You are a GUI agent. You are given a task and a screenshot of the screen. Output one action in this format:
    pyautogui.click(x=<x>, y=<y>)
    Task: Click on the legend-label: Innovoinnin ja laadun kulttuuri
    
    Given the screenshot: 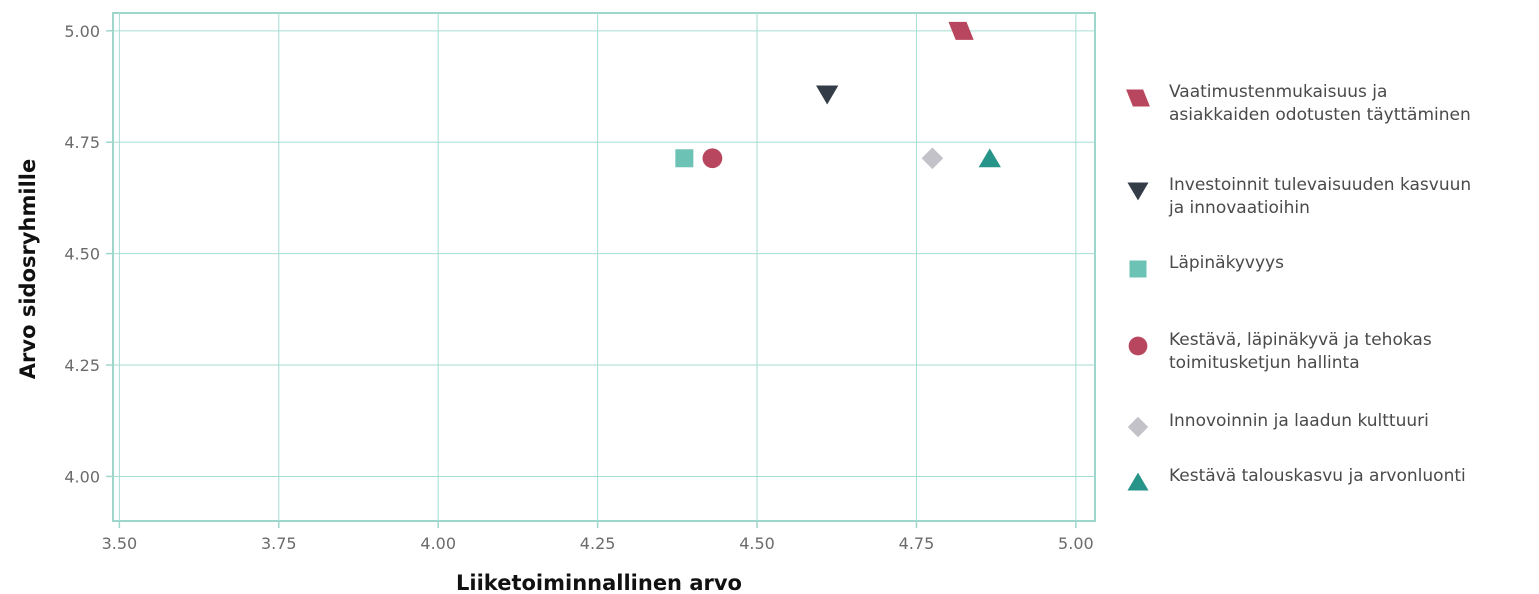 What is the action you would take?
    pyautogui.click(x=1299, y=421)
    